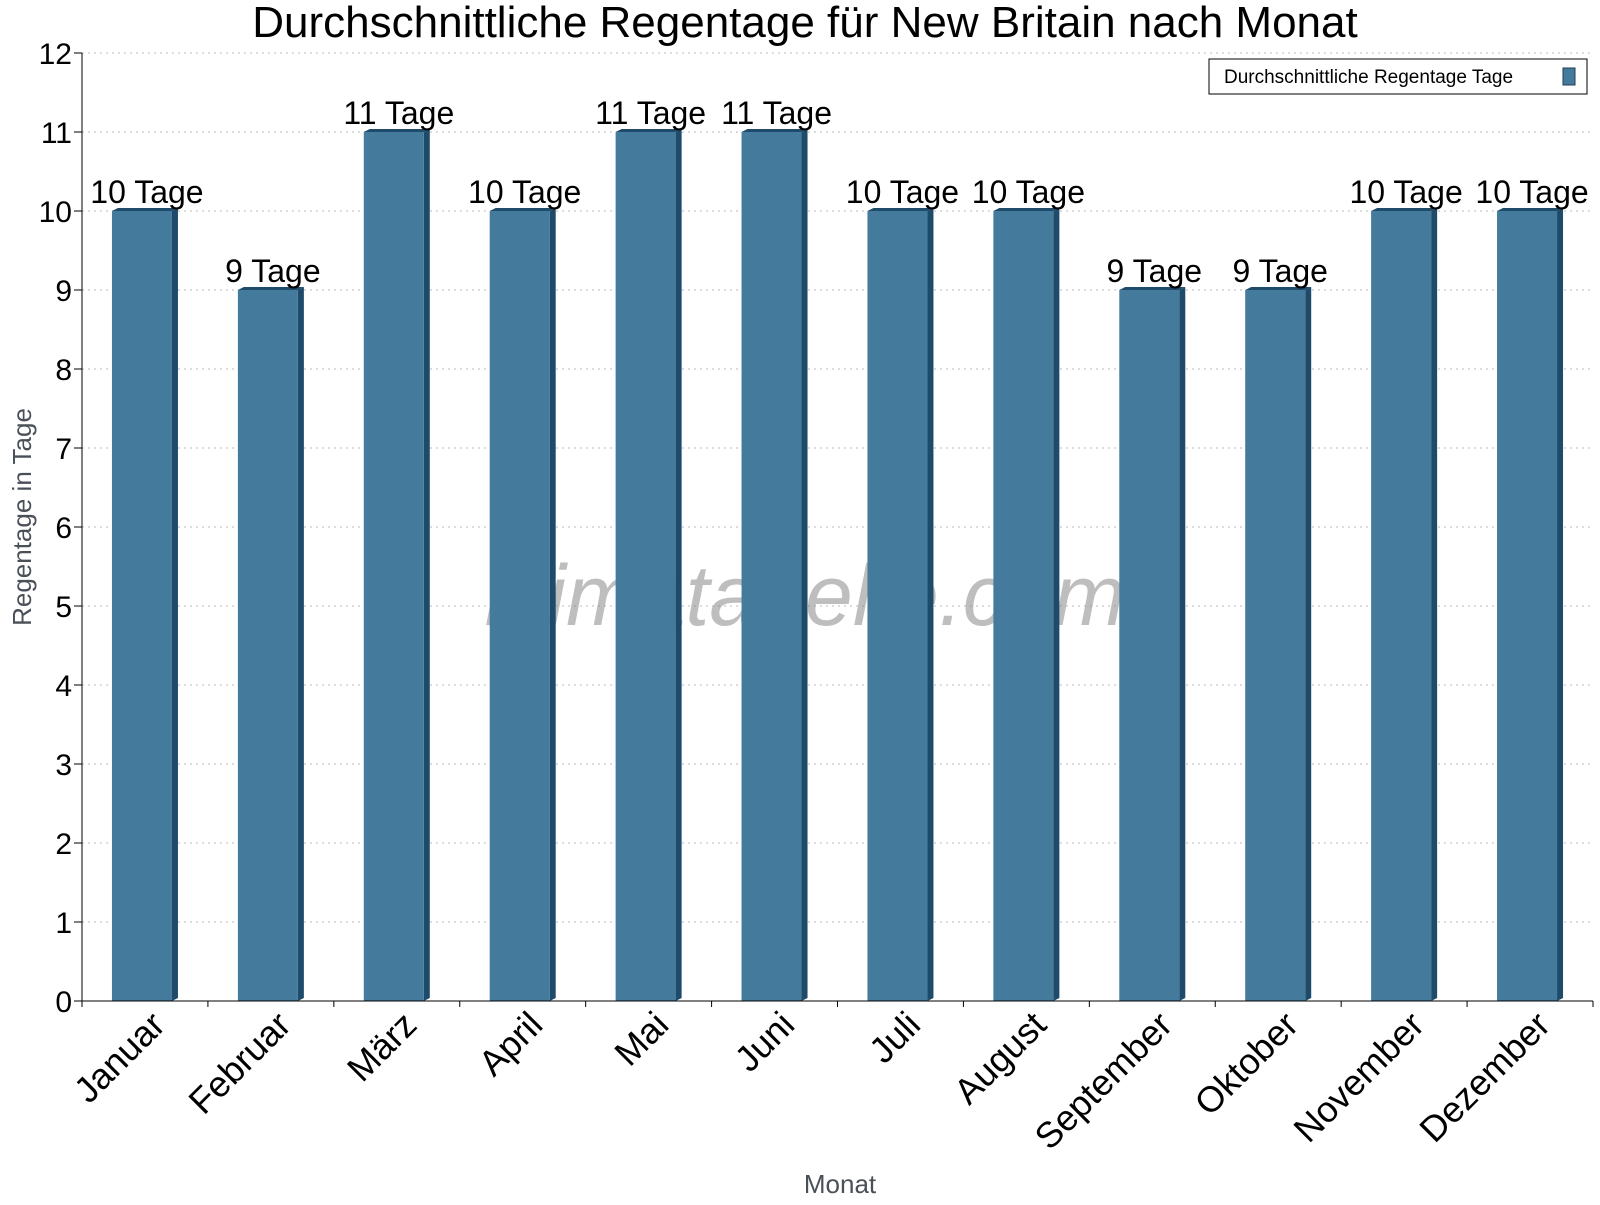 The image size is (1600, 1205). I want to click on legend: Durchschnittliche Regentage Tage, so click(1398, 76).